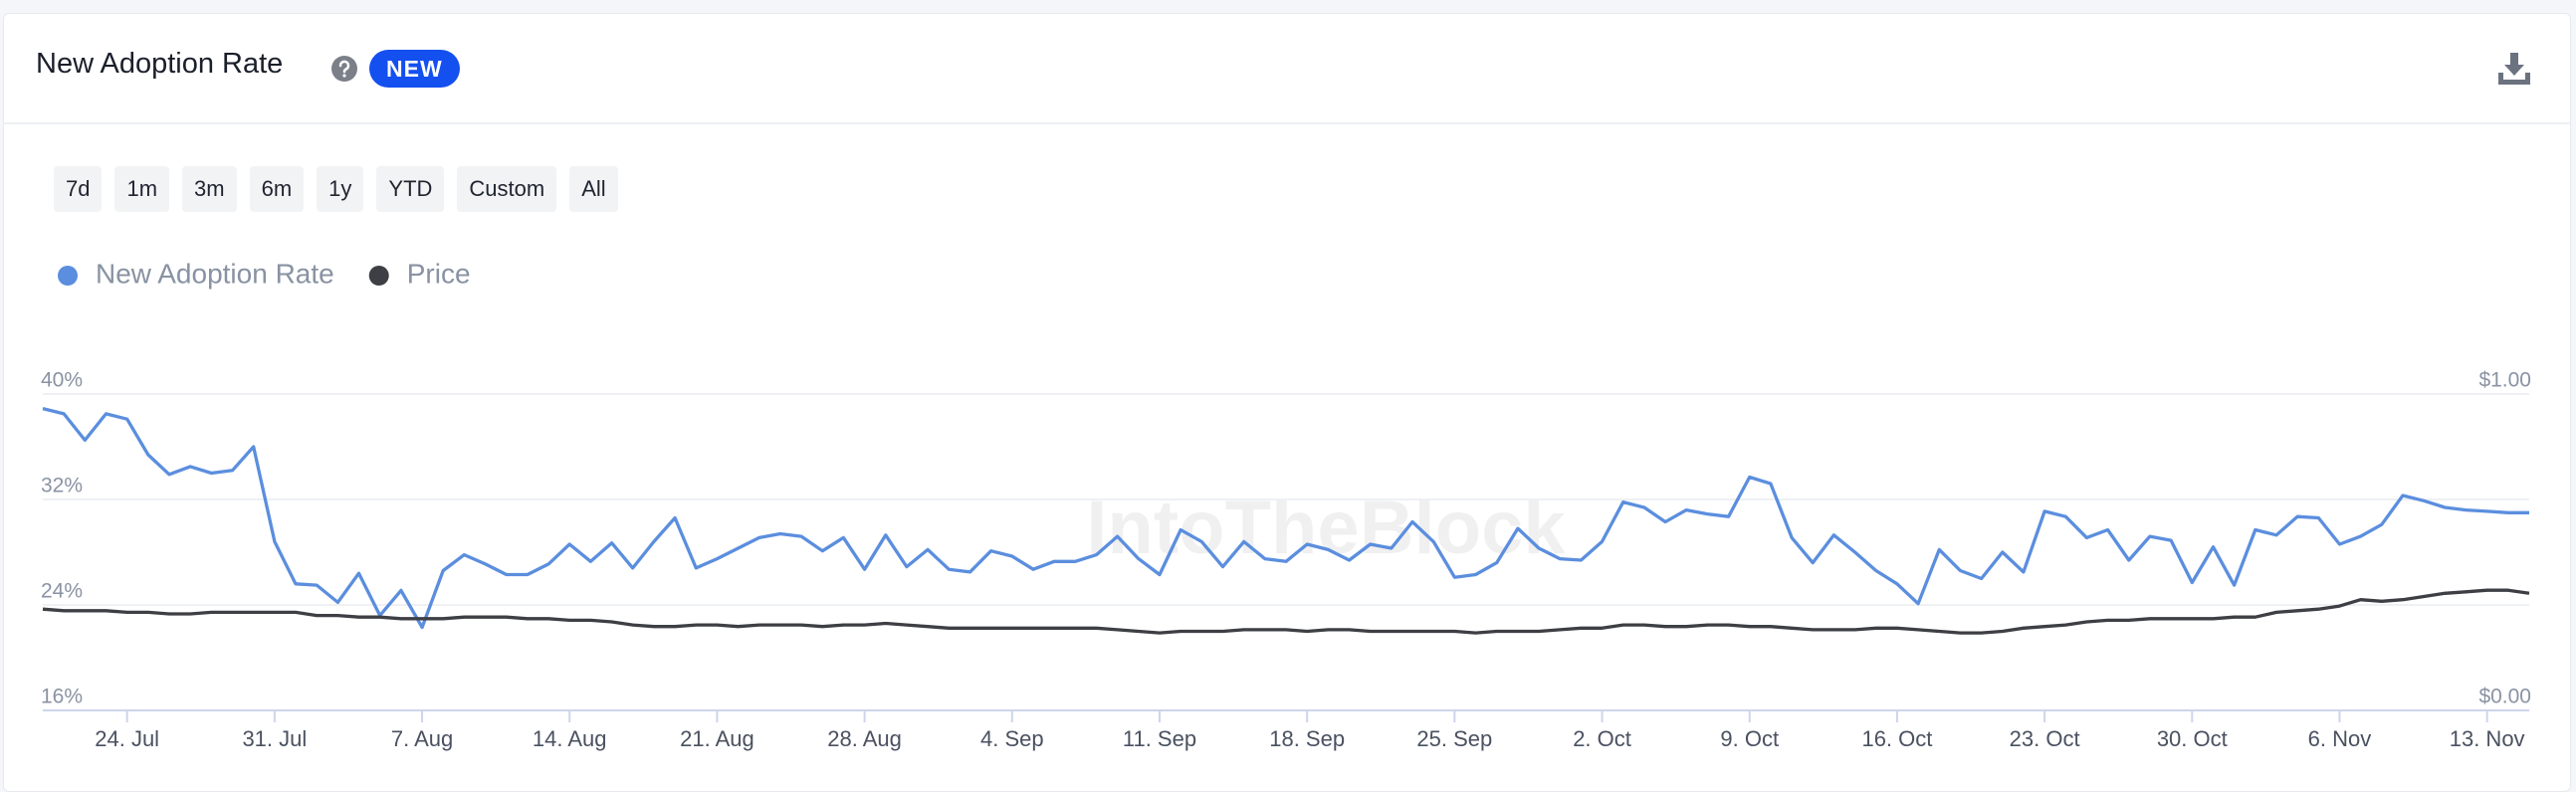  What do you see at coordinates (344, 69) in the screenshot?
I see `help-icon` at bounding box center [344, 69].